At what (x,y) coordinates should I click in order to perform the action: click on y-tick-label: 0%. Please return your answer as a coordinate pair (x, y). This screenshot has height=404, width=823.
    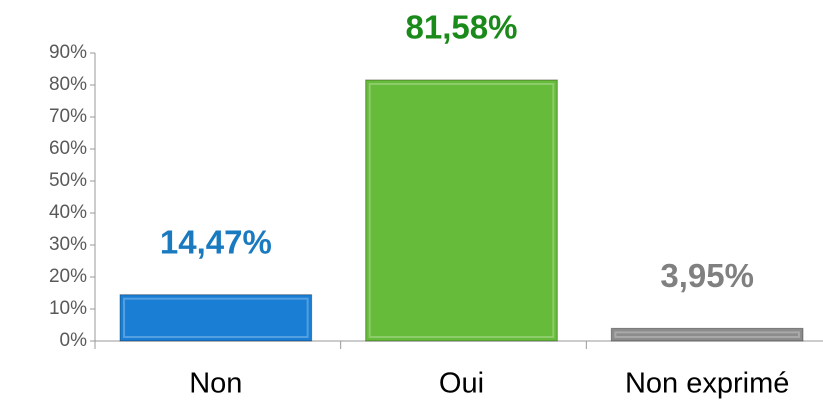
    Looking at the image, I should click on (74, 340).